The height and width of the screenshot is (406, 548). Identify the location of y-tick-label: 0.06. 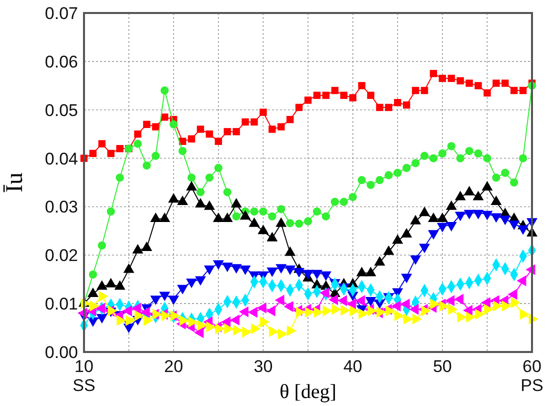
(61, 62).